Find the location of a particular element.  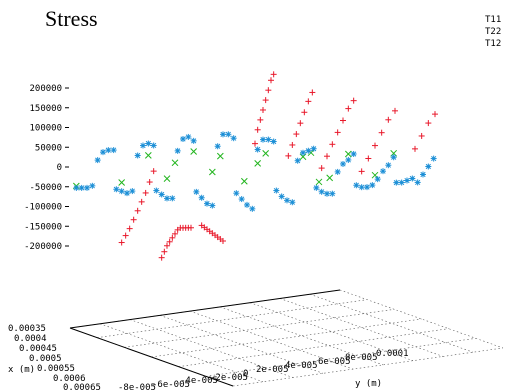

z-tick-label: -50000 is located at coordinates (45, 188).